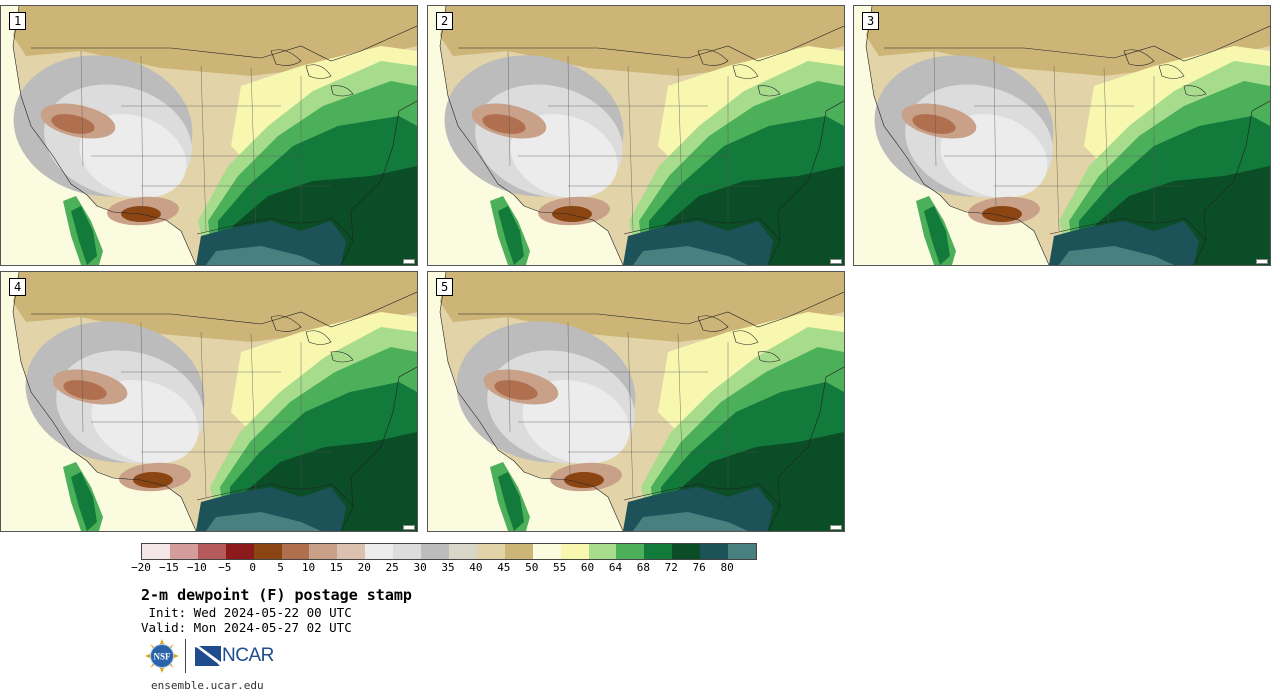  What do you see at coordinates (448, 567) in the screenshot?
I see `colorbar-tick-label: 35` at bounding box center [448, 567].